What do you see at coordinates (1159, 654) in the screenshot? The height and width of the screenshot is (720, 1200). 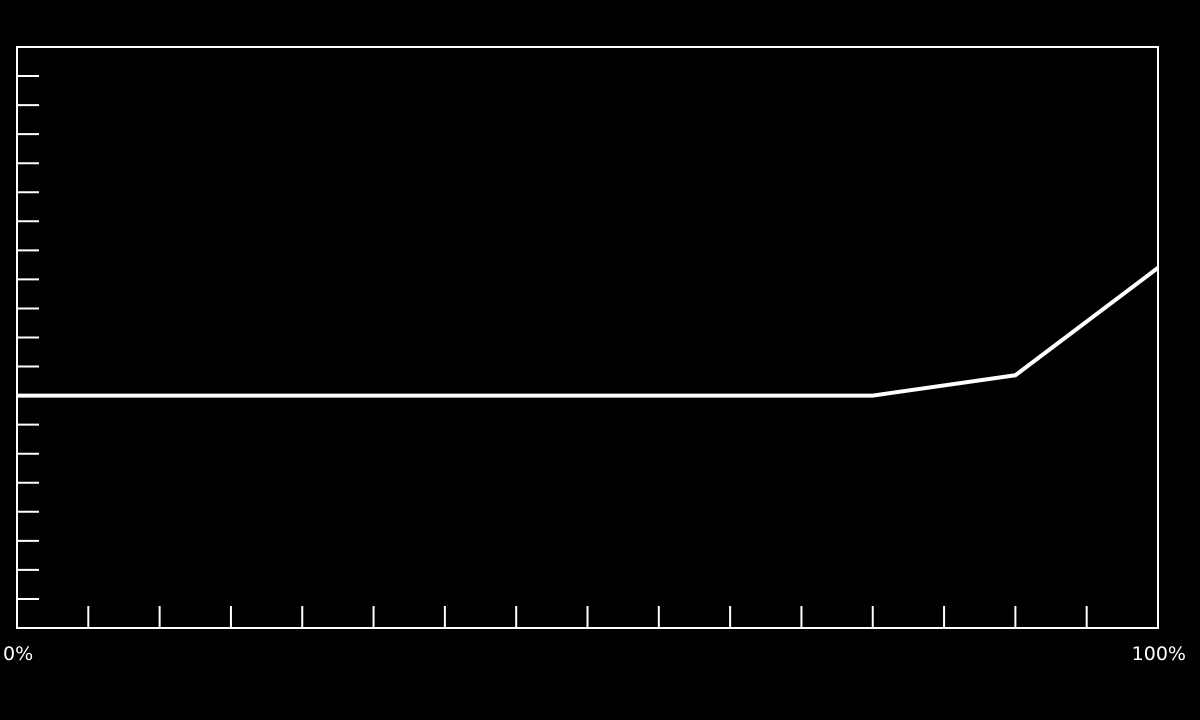 I see `x-tick-label-max: 100%` at bounding box center [1159, 654].